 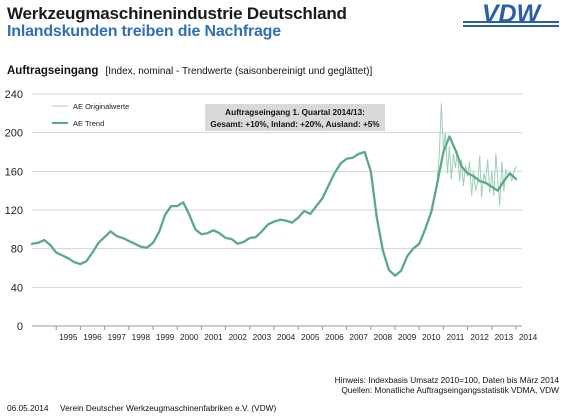 I want to click on x-tick-label: 2001, so click(x=213, y=337).